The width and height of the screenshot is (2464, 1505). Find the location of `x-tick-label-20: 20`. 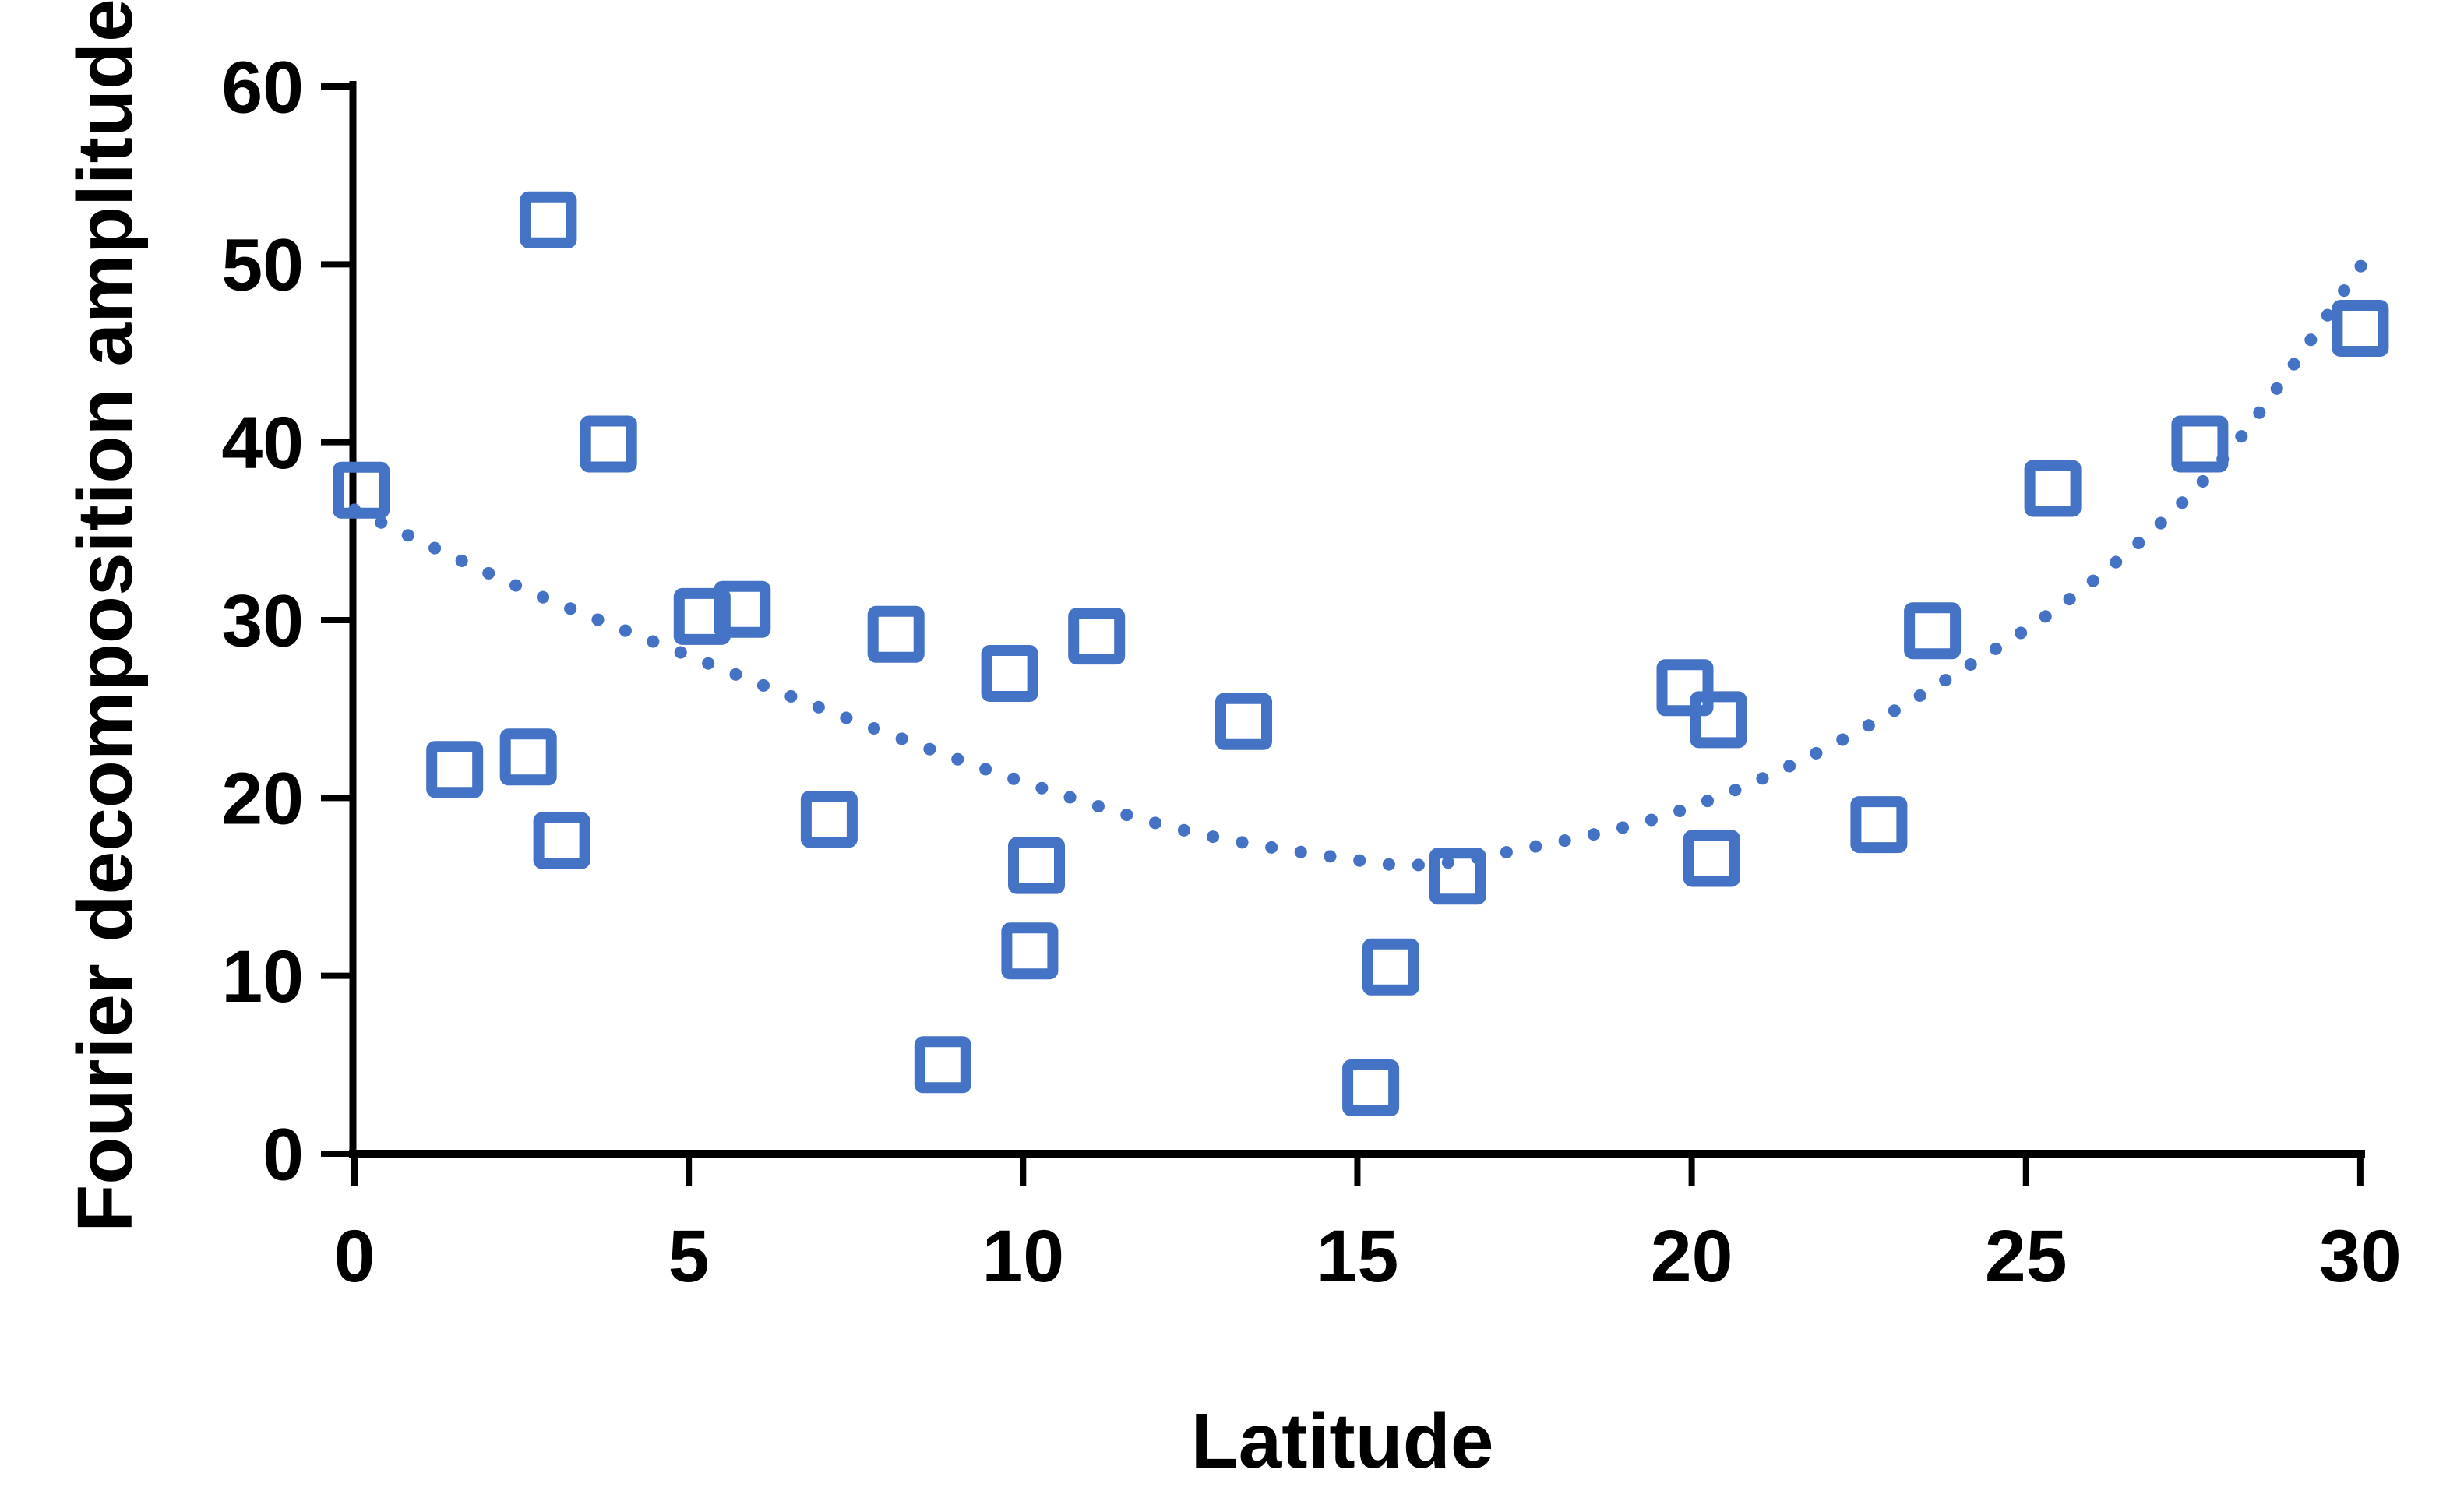

x-tick-label-20: 20 is located at coordinates (1692, 1256).